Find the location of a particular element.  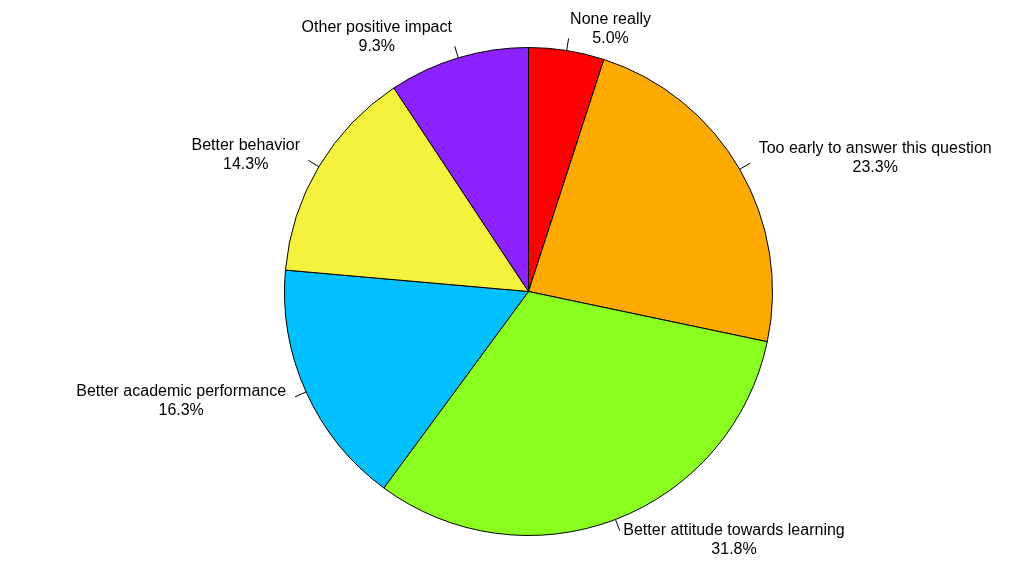

data-label: 23.3% is located at coordinates (875, 167).